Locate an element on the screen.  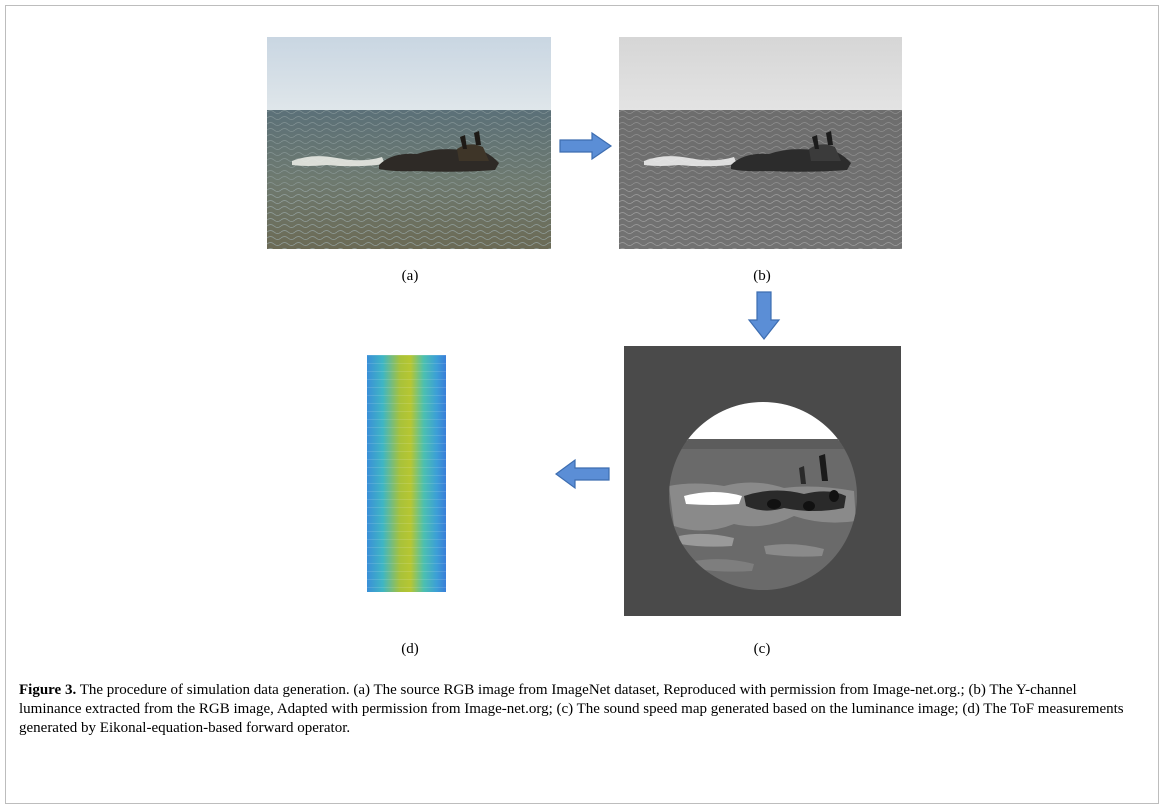
panel-label-b: (b) is located at coordinates (762, 276).